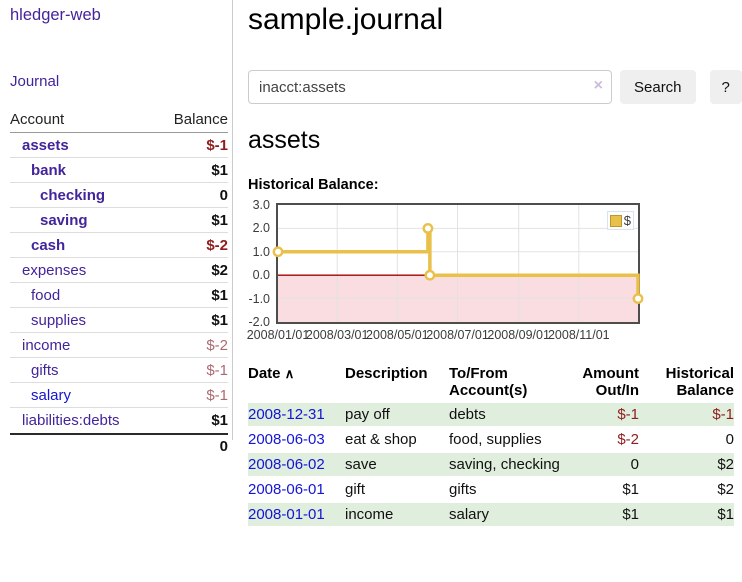 This screenshot has width=742, height=582. I want to click on transaction-date-link: 2008-06-02, so click(286, 464).